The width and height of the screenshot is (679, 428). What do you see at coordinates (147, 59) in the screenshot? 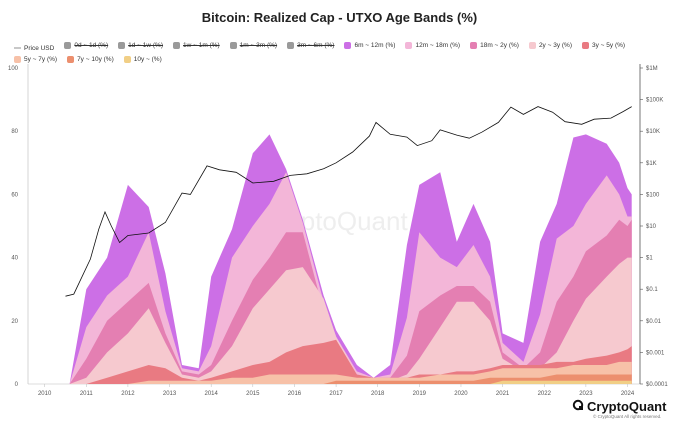
I see `legend-label: 10y ~ (%)` at bounding box center [147, 59].